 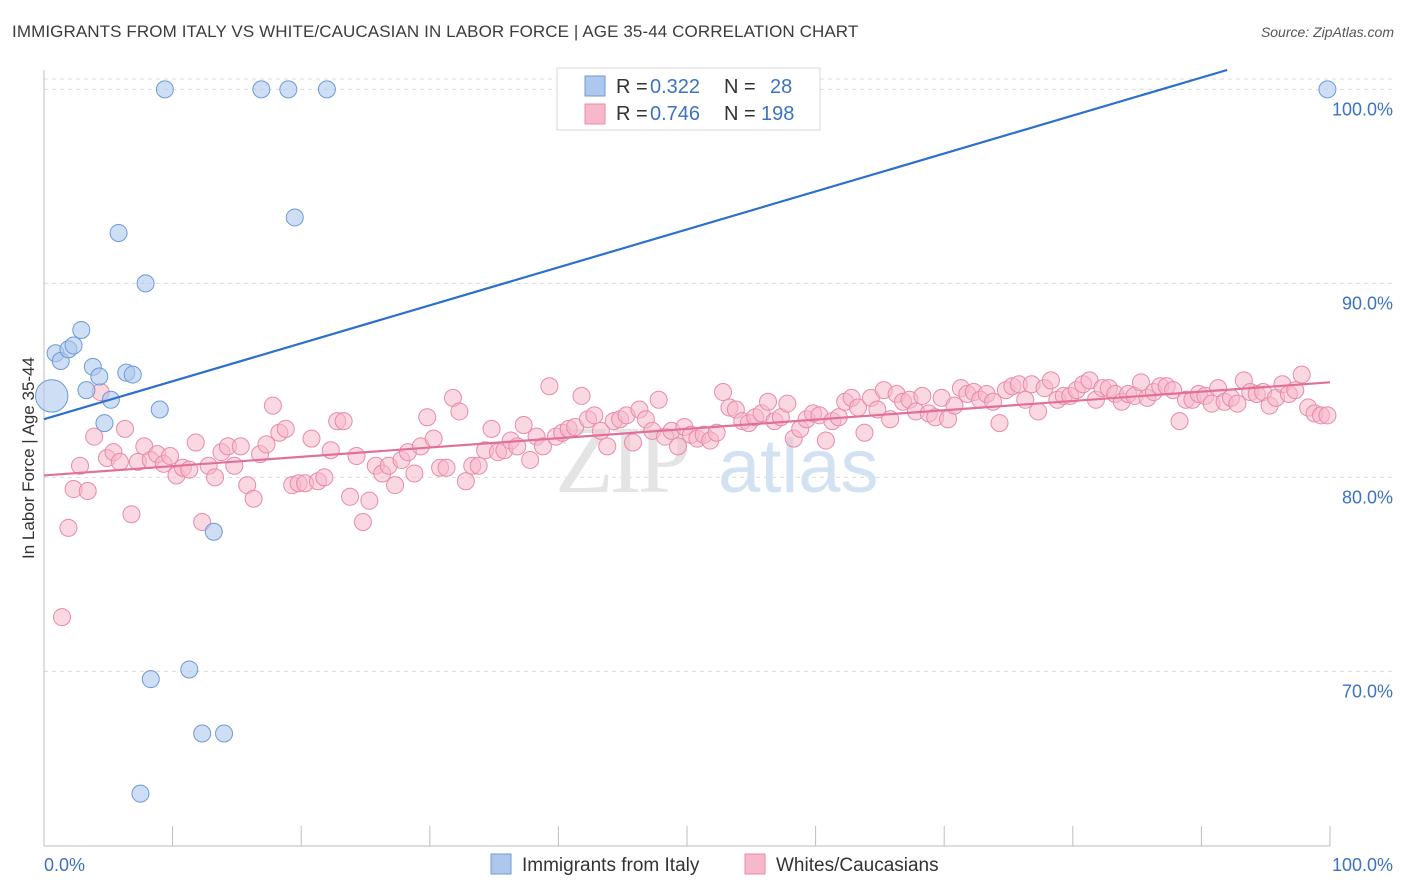 I want to click on legend-pink-n-label: N =, so click(x=740, y=114).